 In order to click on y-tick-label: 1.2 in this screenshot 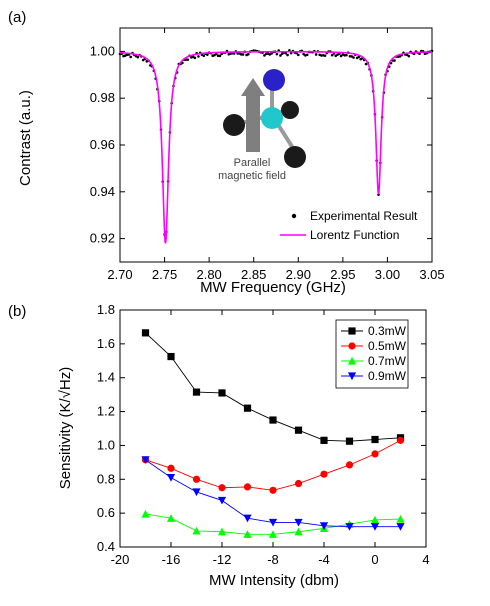, I will do `click(106, 411)`.